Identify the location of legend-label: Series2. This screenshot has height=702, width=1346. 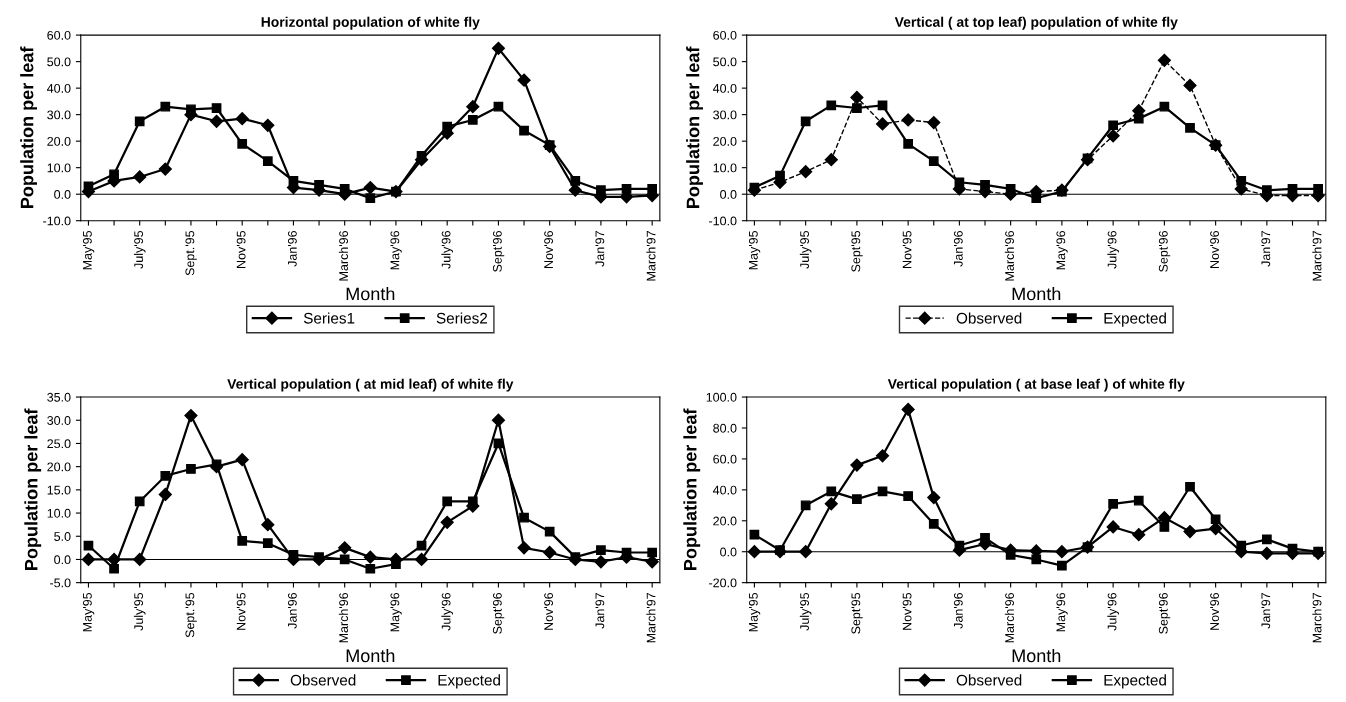
(462, 318).